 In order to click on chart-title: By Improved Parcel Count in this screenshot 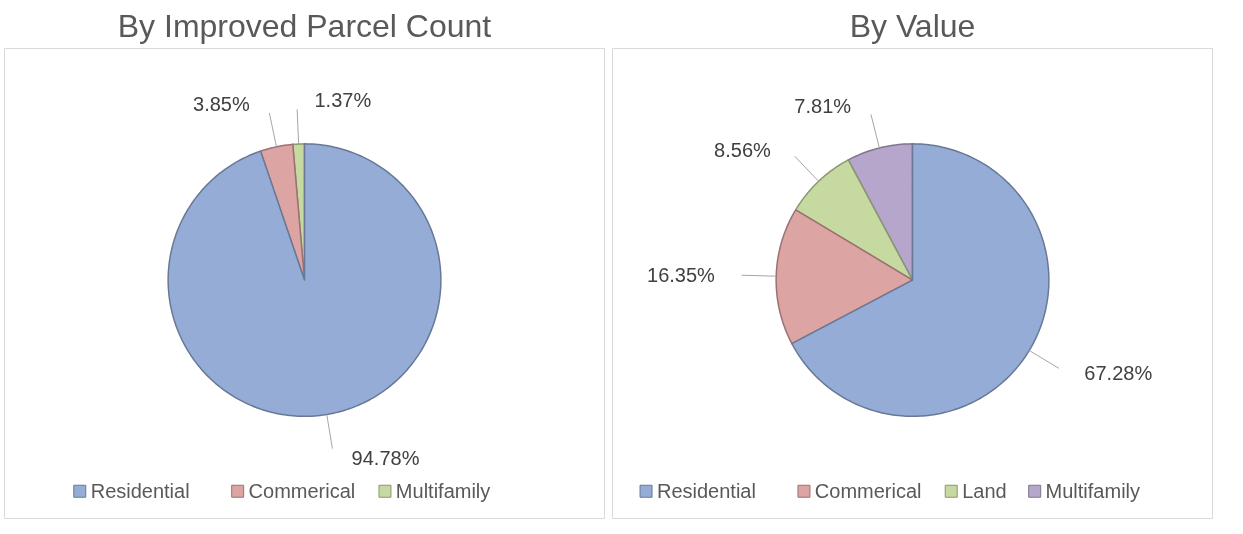, I will do `click(304, 25)`.